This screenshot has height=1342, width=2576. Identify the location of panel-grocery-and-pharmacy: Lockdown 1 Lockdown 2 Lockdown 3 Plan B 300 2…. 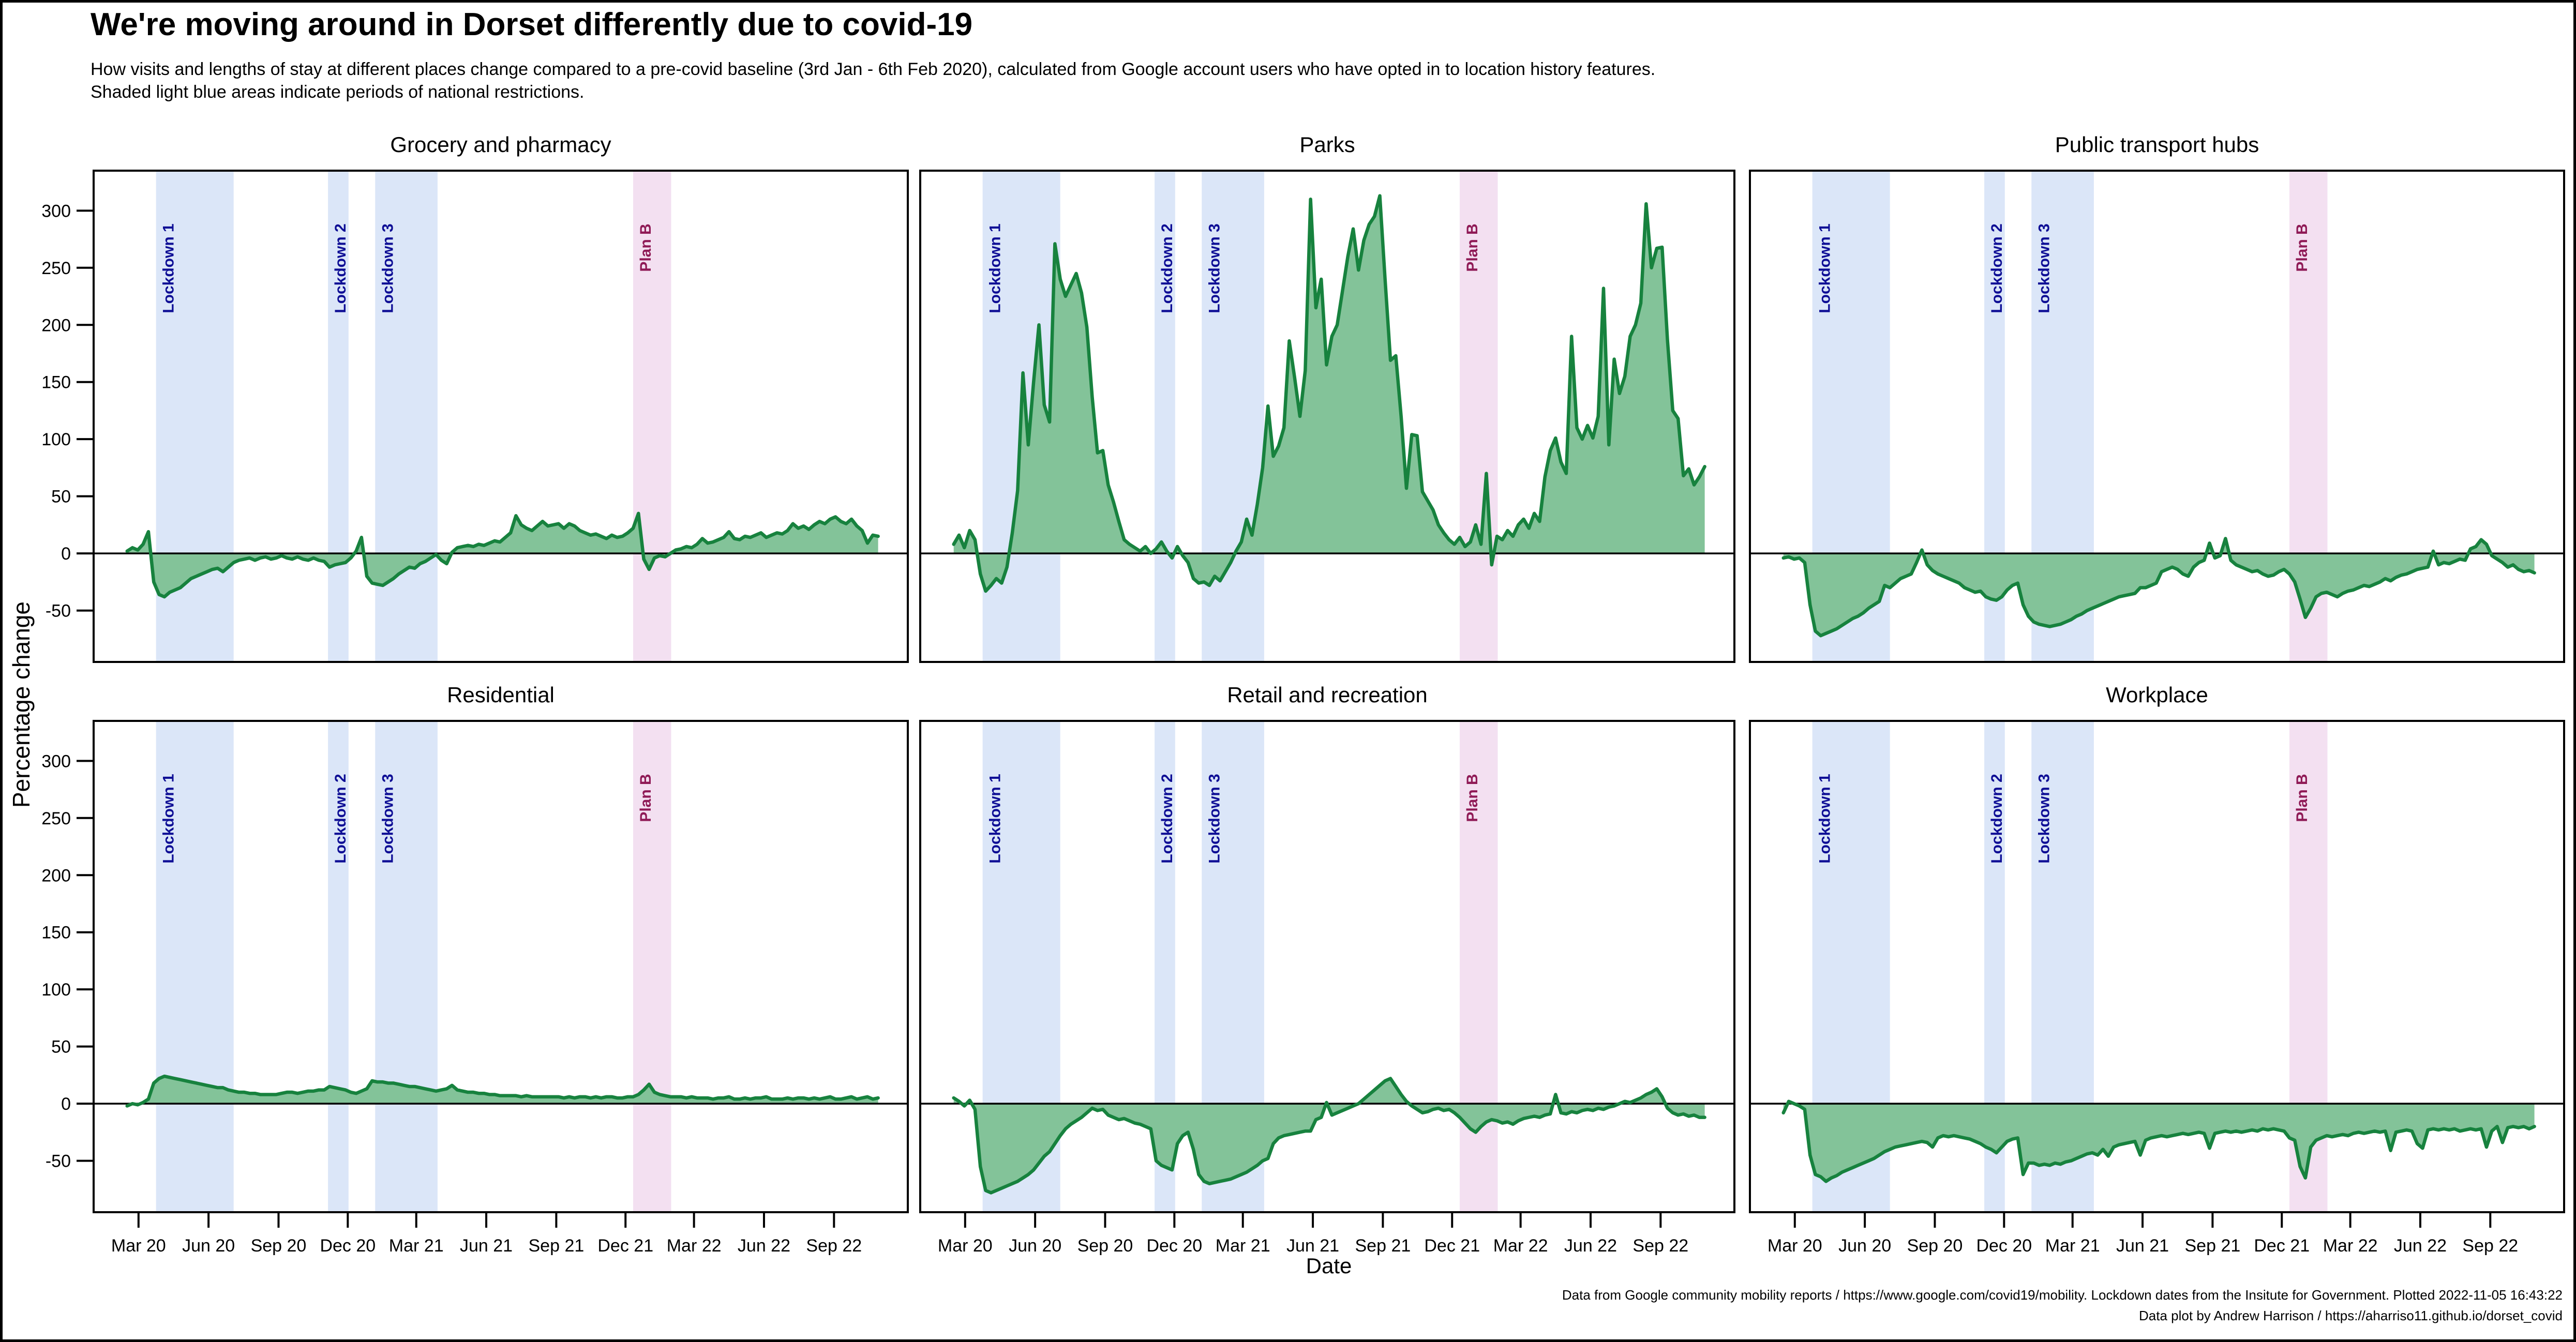
(475, 416).